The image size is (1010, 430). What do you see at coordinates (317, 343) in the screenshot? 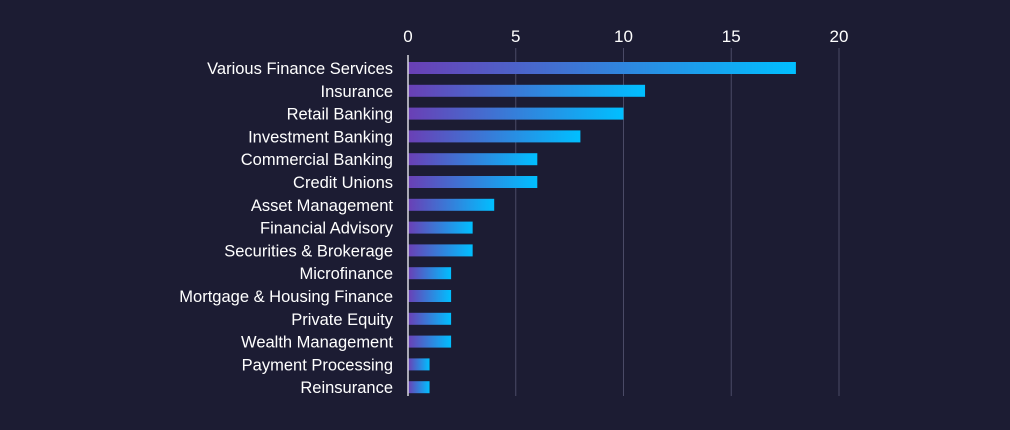
I see `category-label: Wealth Management` at bounding box center [317, 343].